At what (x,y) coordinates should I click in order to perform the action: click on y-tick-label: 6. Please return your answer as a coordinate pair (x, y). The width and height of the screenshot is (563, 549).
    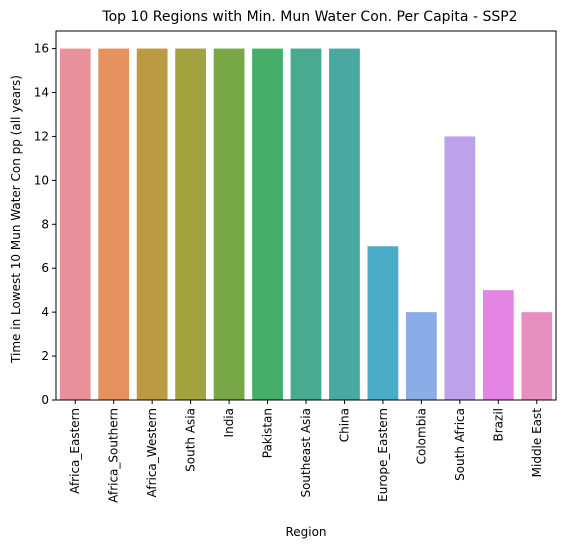
    Looking at the image, I should click on (45, 268).